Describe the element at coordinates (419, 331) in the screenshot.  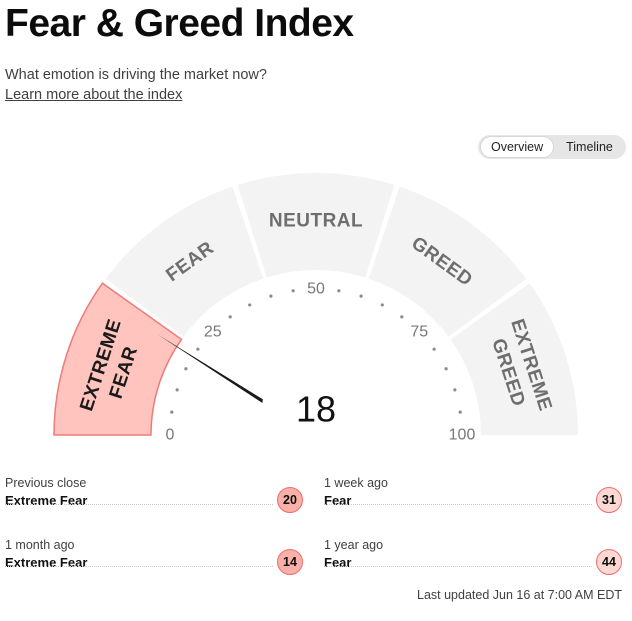
I see `scale-label-75: 75` at that location.